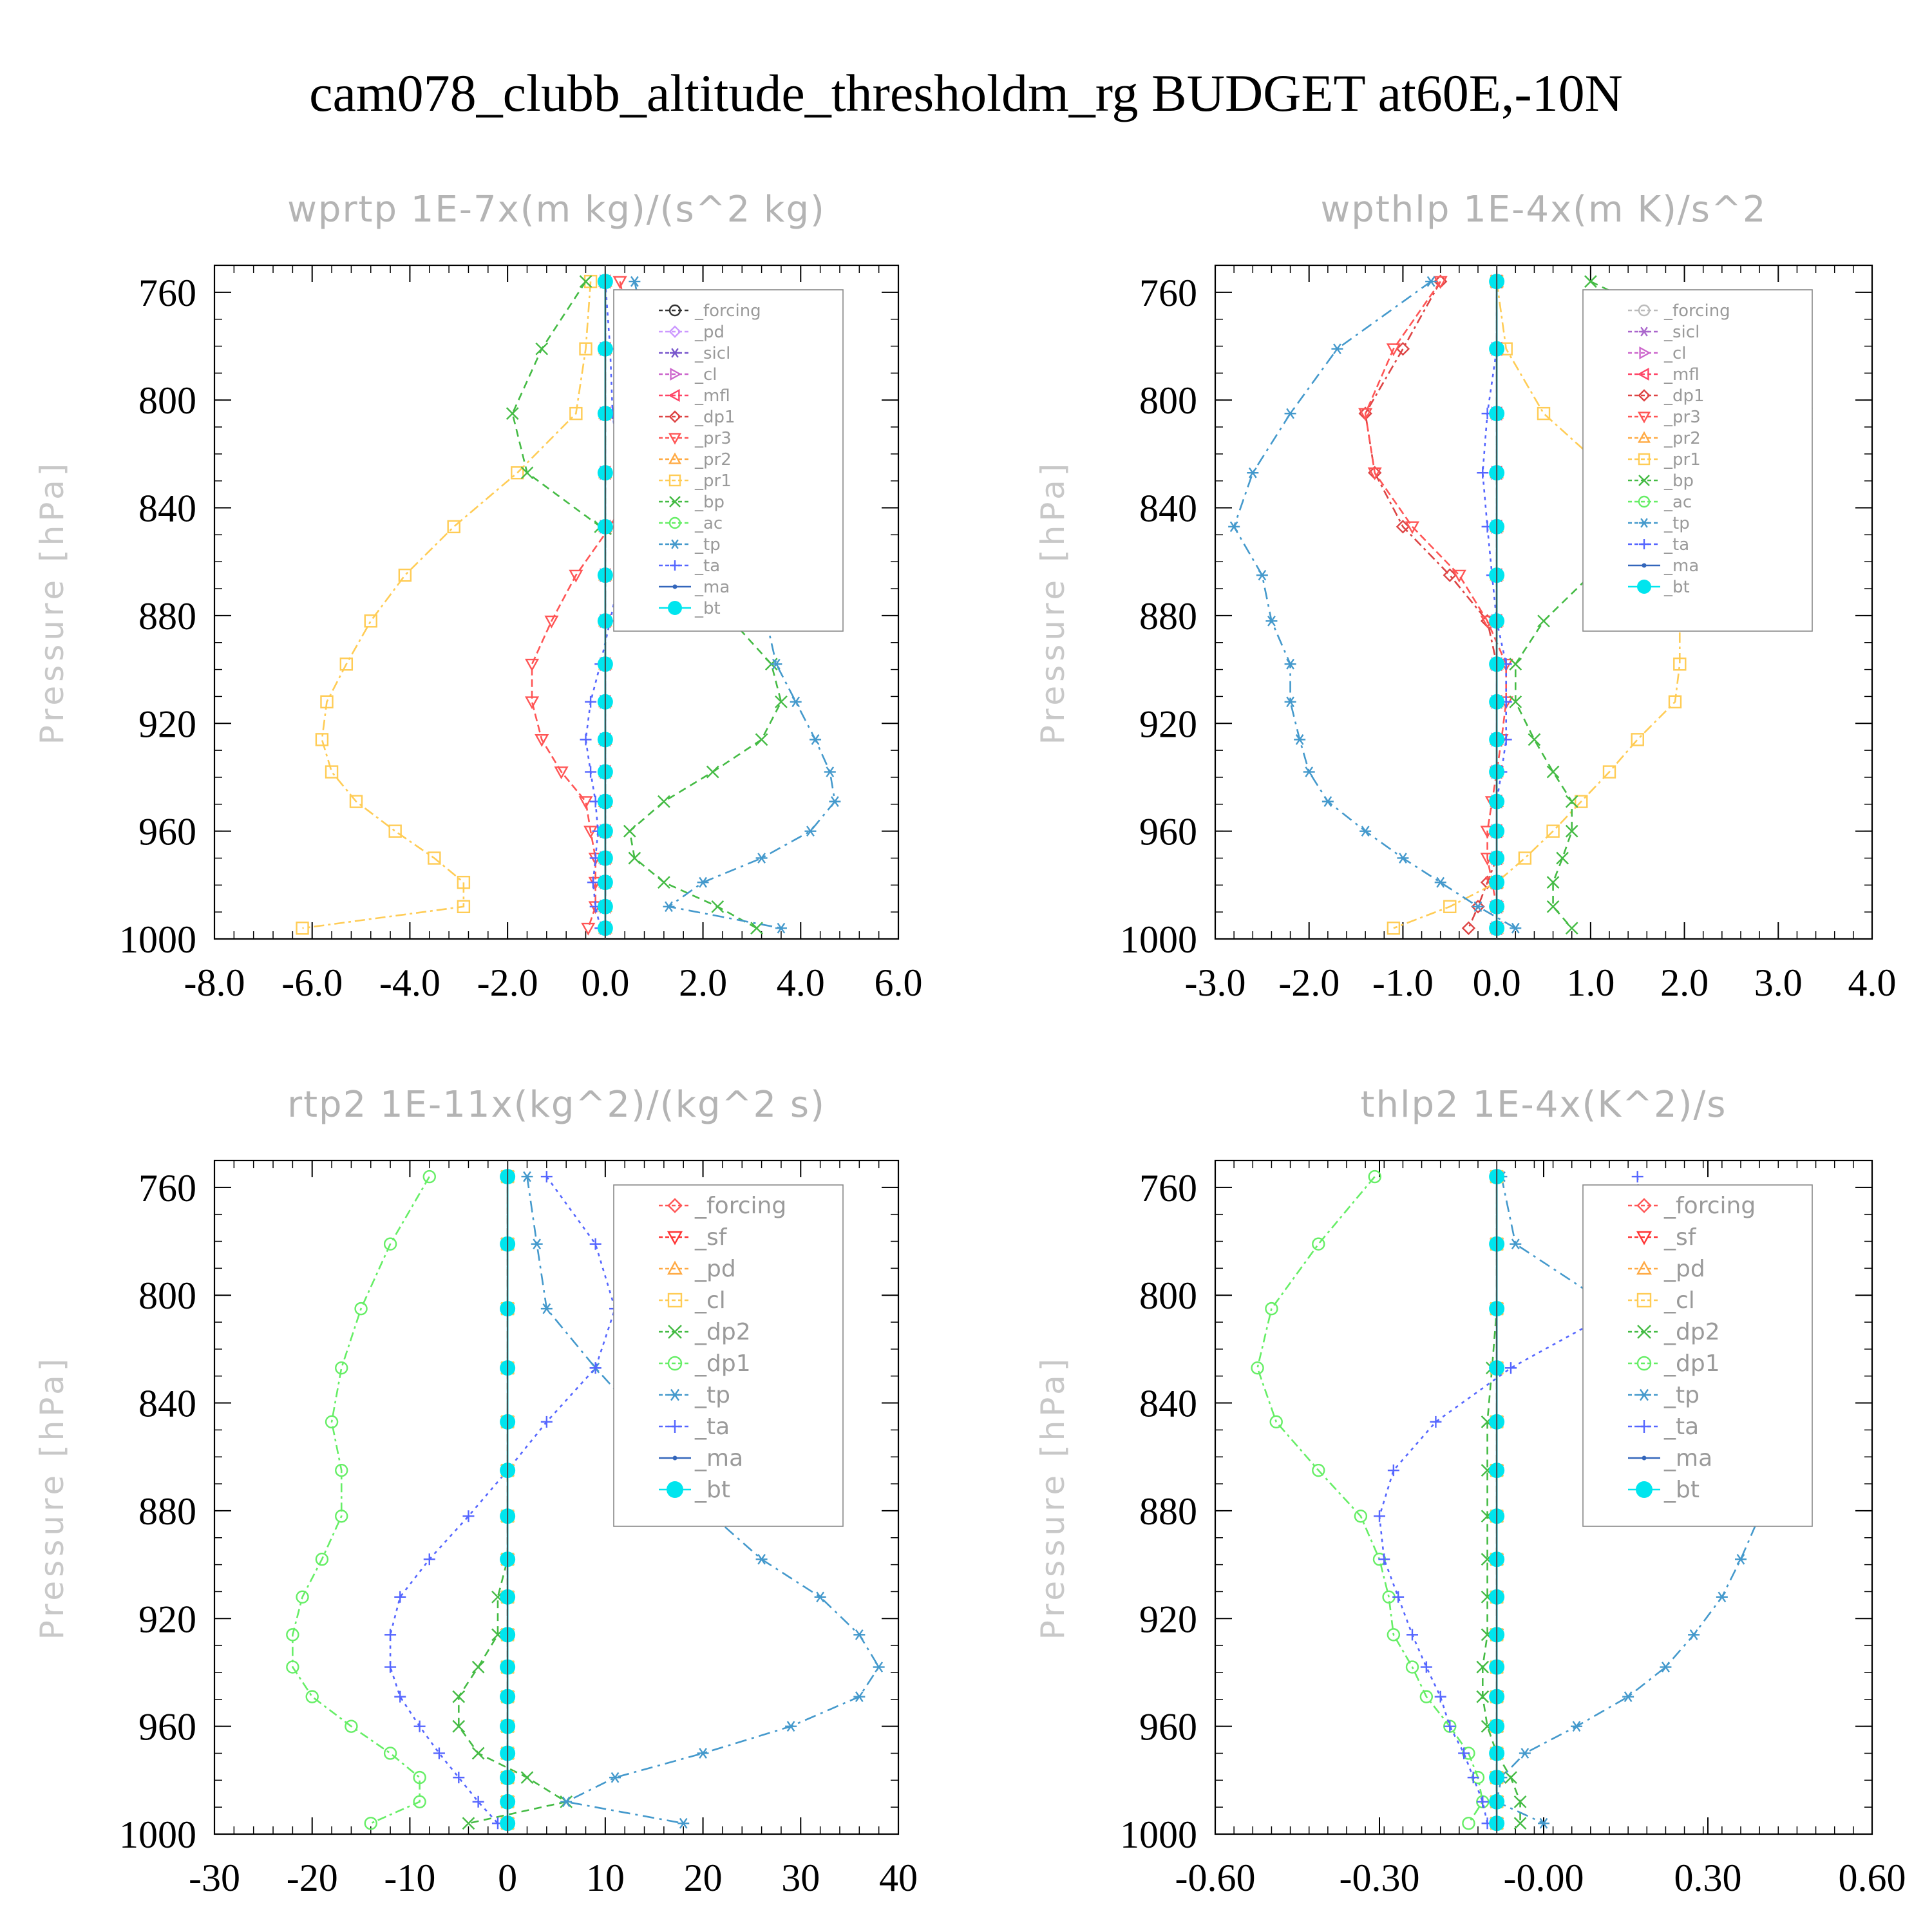 The width and height of the screenshot is (1932, 1932). What do you see at coordinates (703, 982) in the screenshot?
I see `x-tick-label: 2.0` at bounding box center [703, 982].